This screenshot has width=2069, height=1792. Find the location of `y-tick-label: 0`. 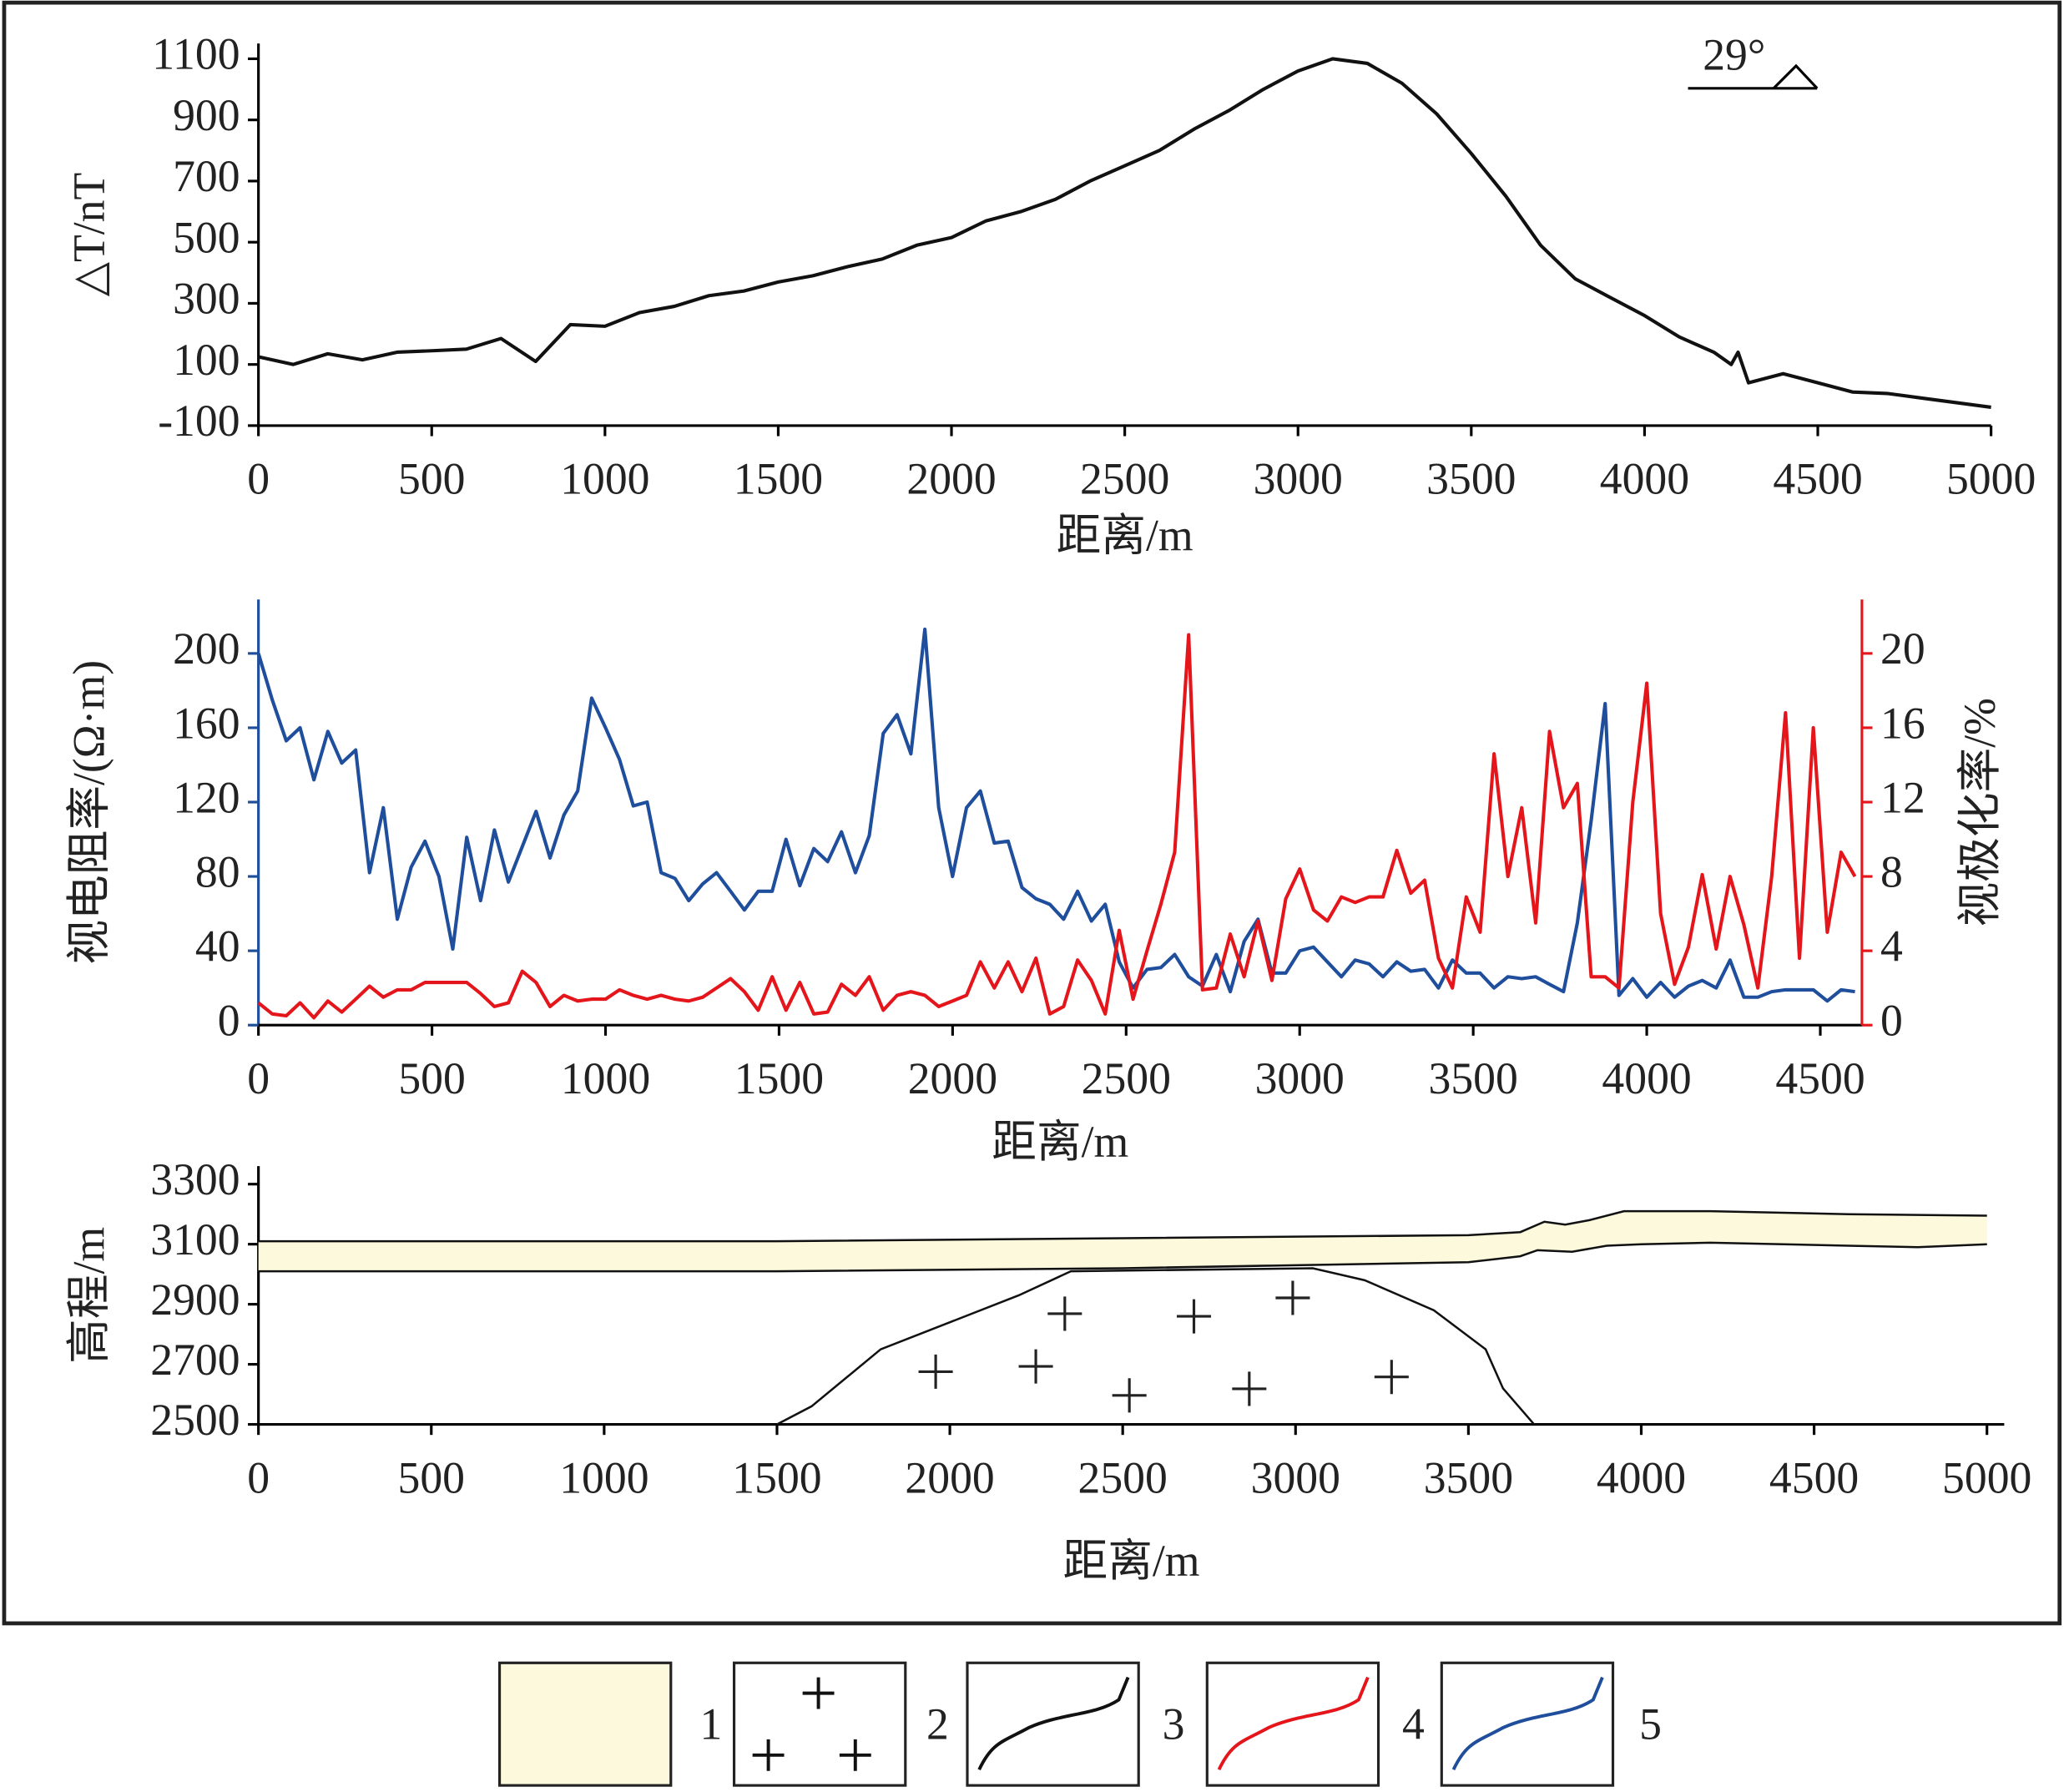

y-tick-label: 0 is located at coordinates (229, 1021).